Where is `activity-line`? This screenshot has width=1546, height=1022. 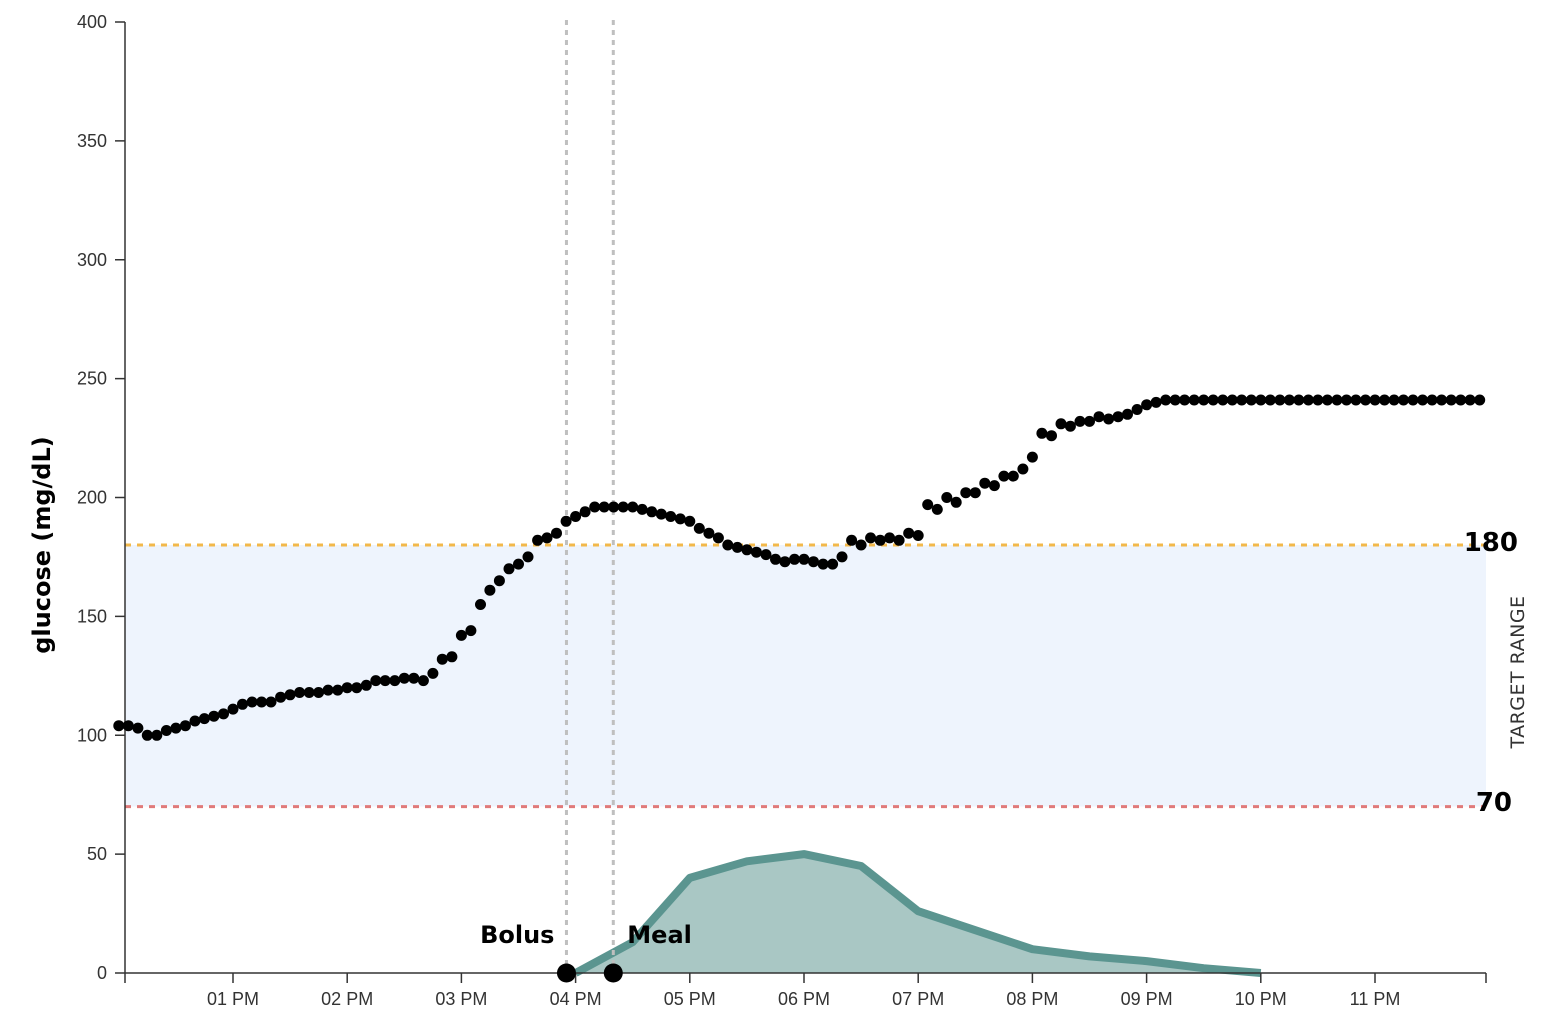 activity-line is located at coordinates (917, 913).